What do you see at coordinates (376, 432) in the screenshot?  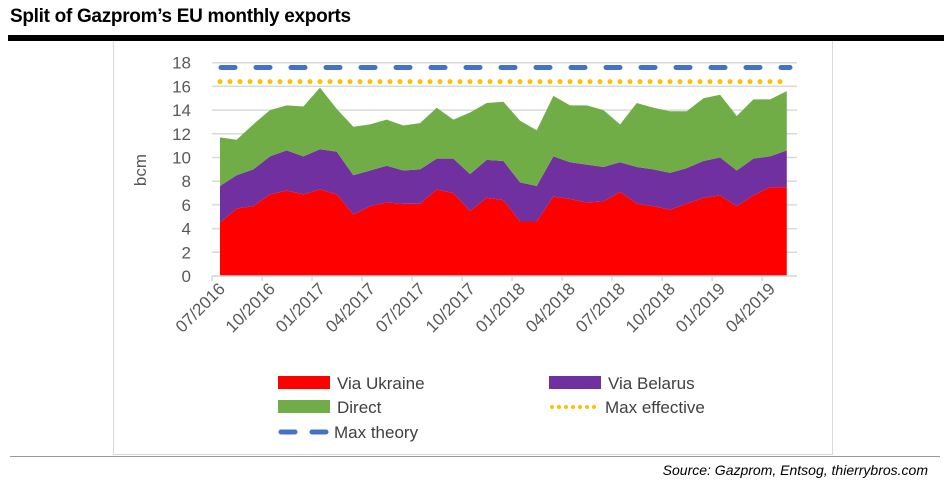 I see `legend-label: Max theory` at bounding box center [376, 432].